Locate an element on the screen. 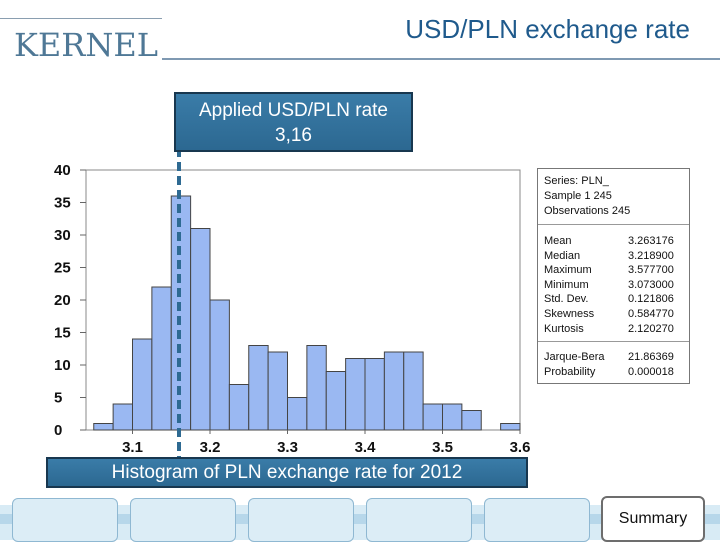  x-tick-label: 3.4 is located at coordinates (366, 447).